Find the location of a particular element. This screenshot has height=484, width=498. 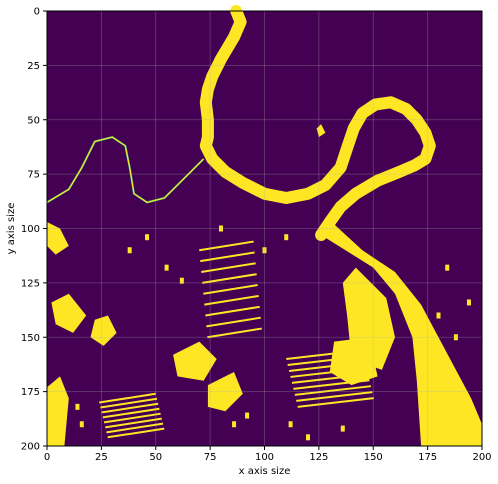

x-axis-ticks: 0 25 50 75 100 125 150 175 200 is located at coordinates (268, 454).